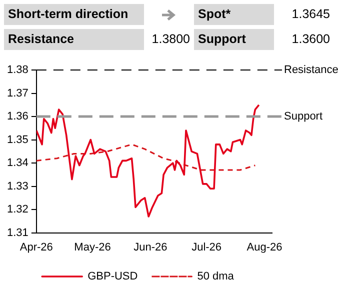 The height and width of the screenshot is (292, 338). Describe the element at coordinates (17, 116) in the screenshot. I see `y-tick-label: 1.36` at that location.